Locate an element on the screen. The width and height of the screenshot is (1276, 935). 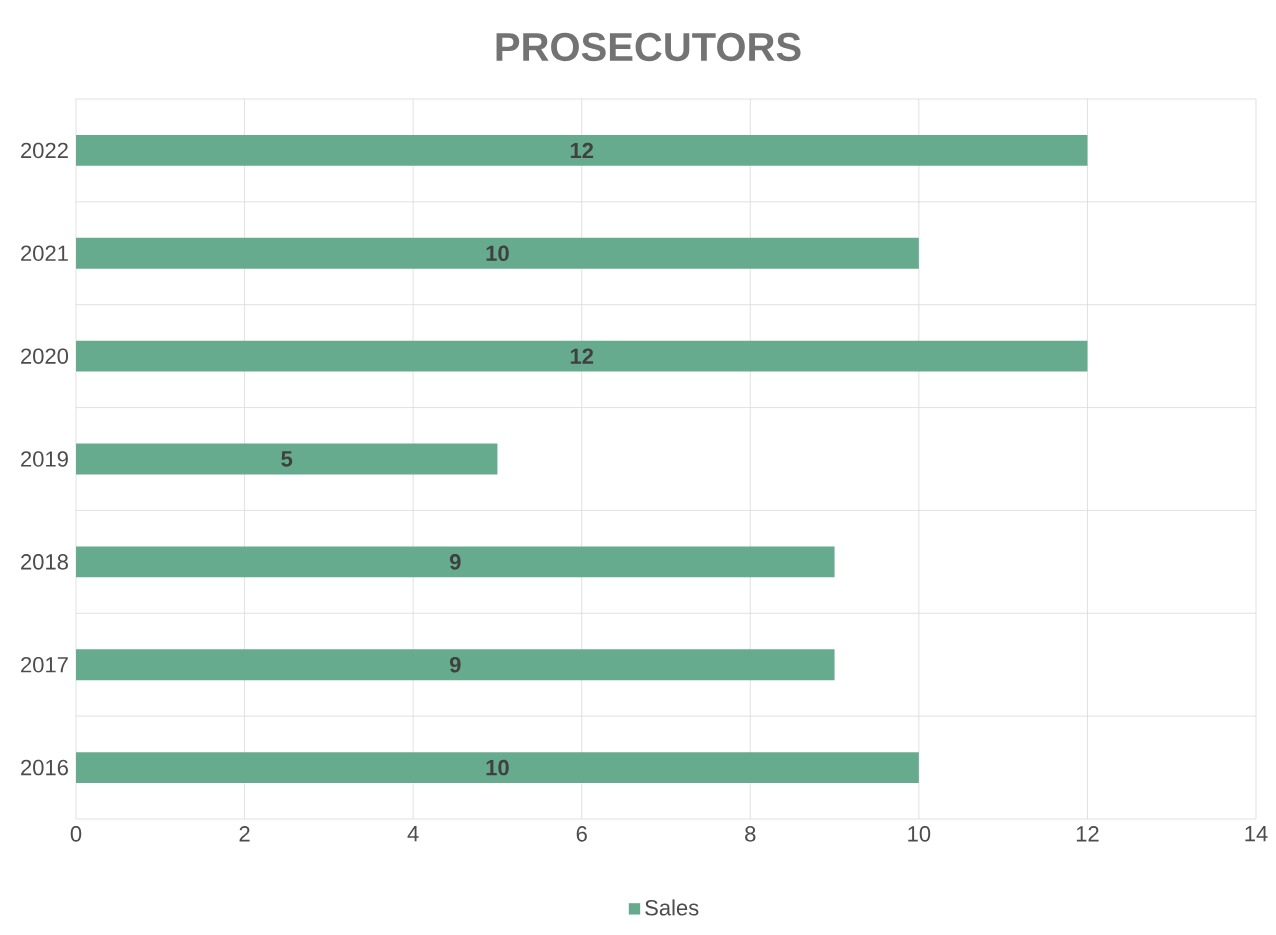
x-tick-label: 6 is located at coordinates (581, 834).